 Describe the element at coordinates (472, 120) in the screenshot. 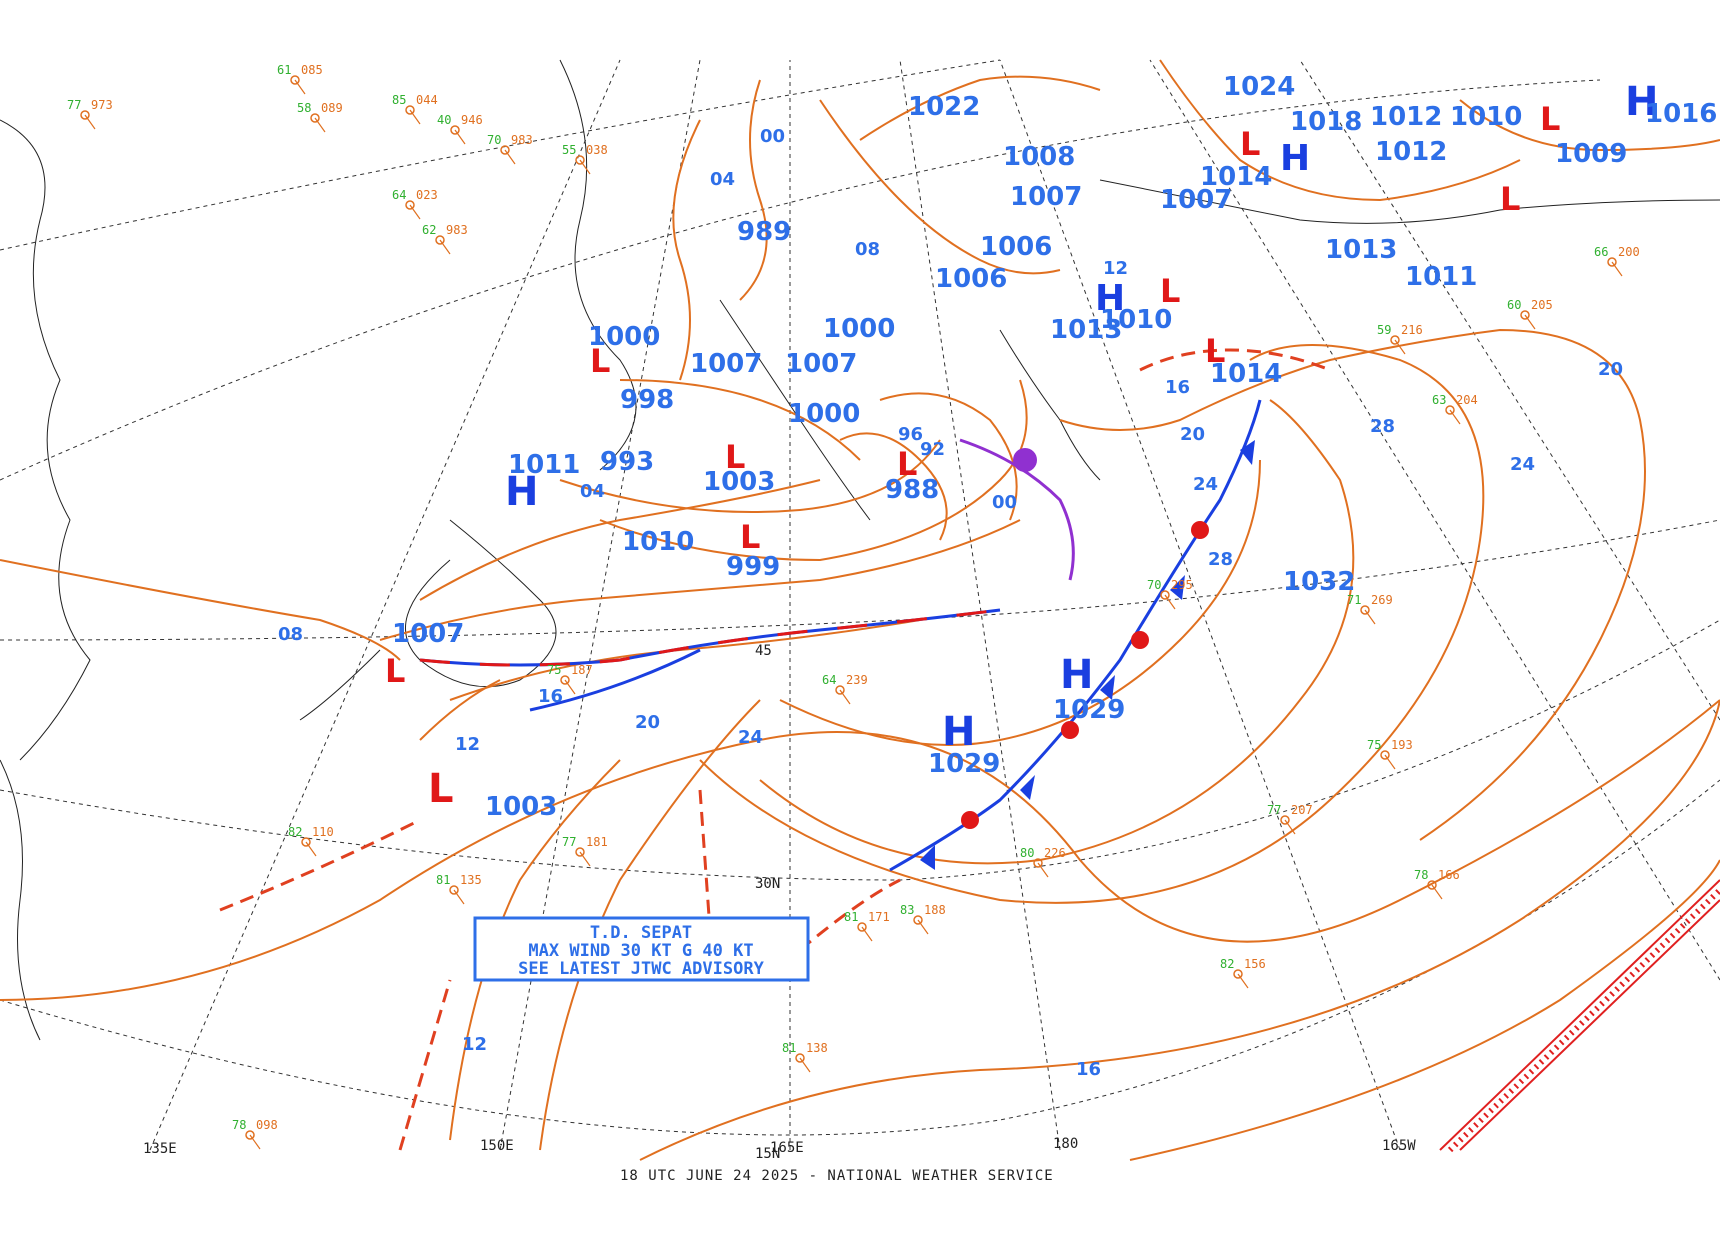

I see `station-pressure: 946` at that location.